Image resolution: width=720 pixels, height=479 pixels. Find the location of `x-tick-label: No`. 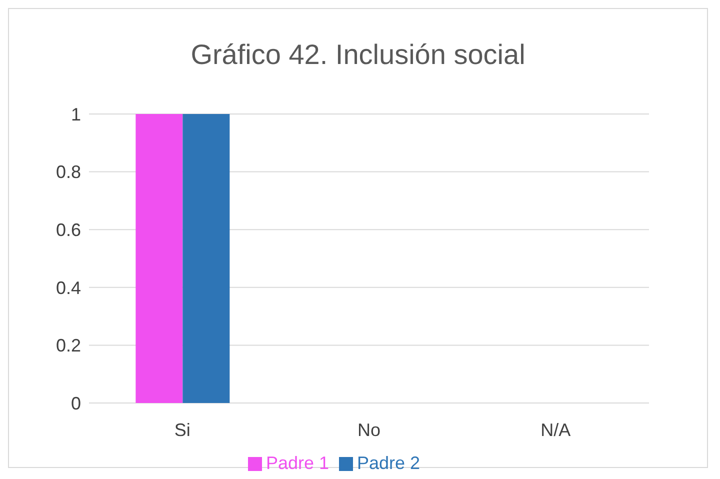

x-tick-label: No is located at coordinates (369, 430).